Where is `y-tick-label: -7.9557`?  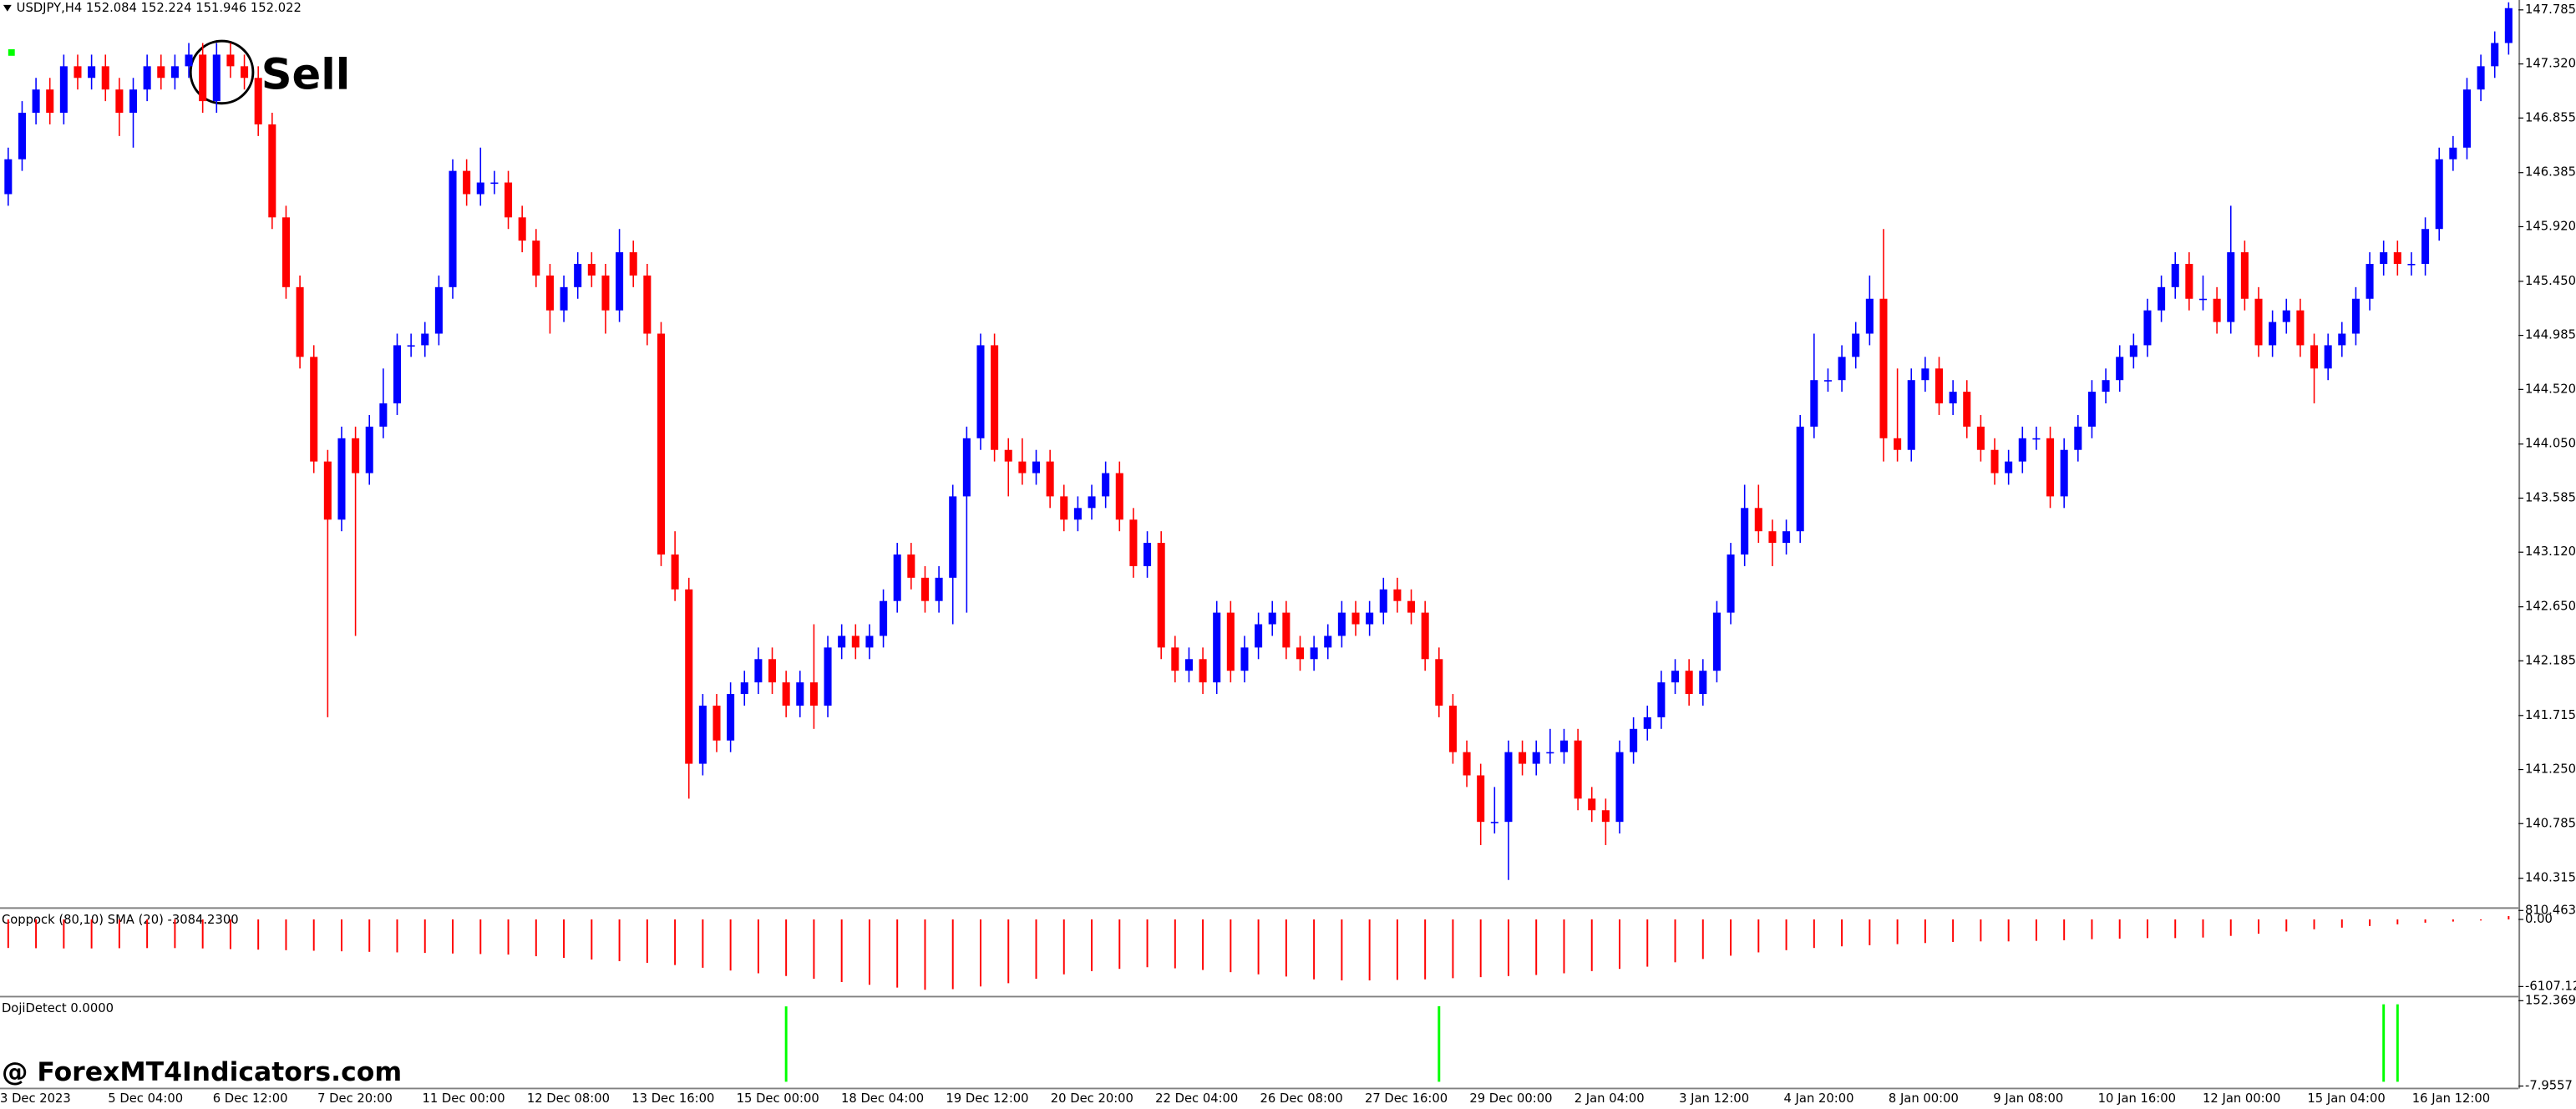
y-tick-label: -7.9557 is located at coordinates (2549, 1086).